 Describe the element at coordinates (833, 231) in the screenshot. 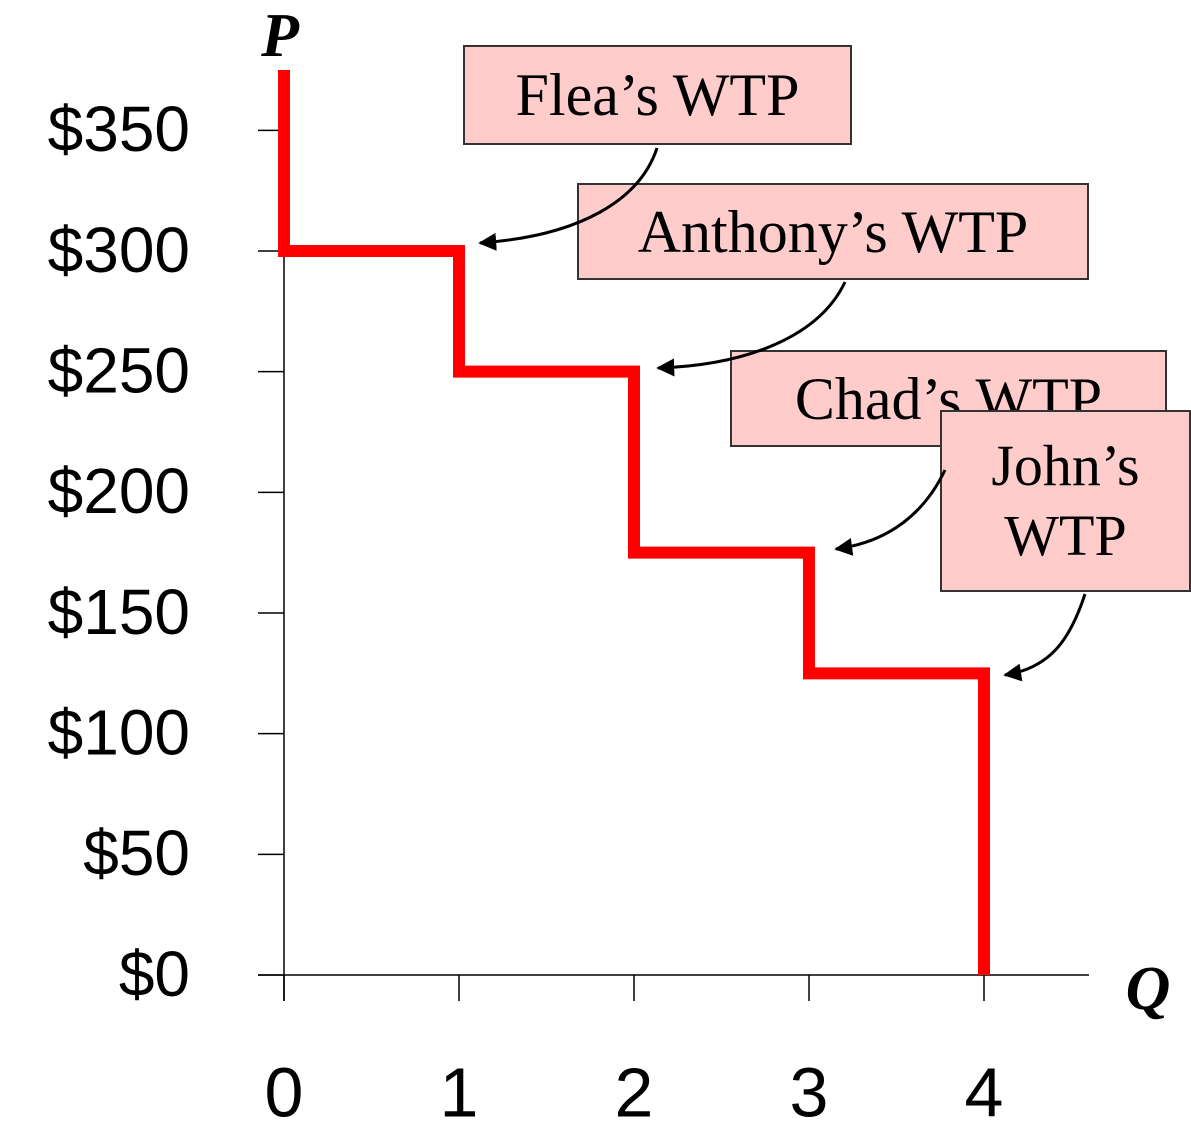

I see `annotation: Anthony’s WTP` at that location.